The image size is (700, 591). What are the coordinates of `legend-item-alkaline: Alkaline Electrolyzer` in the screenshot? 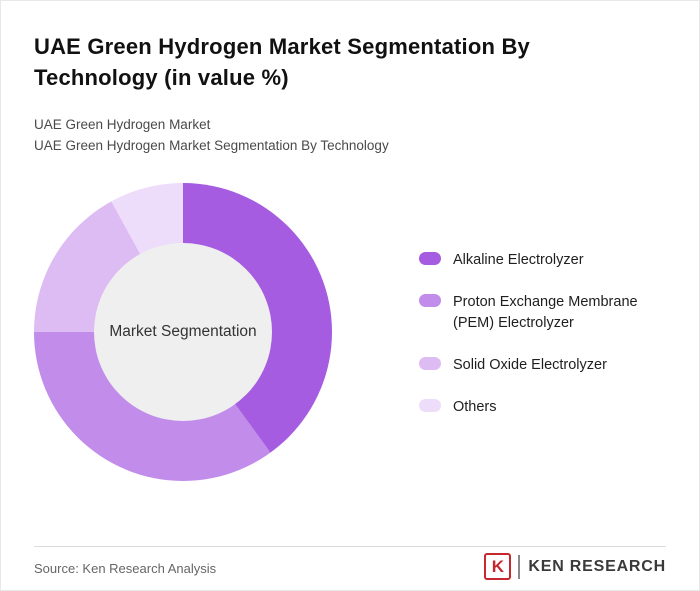 It's located at (544, 260).